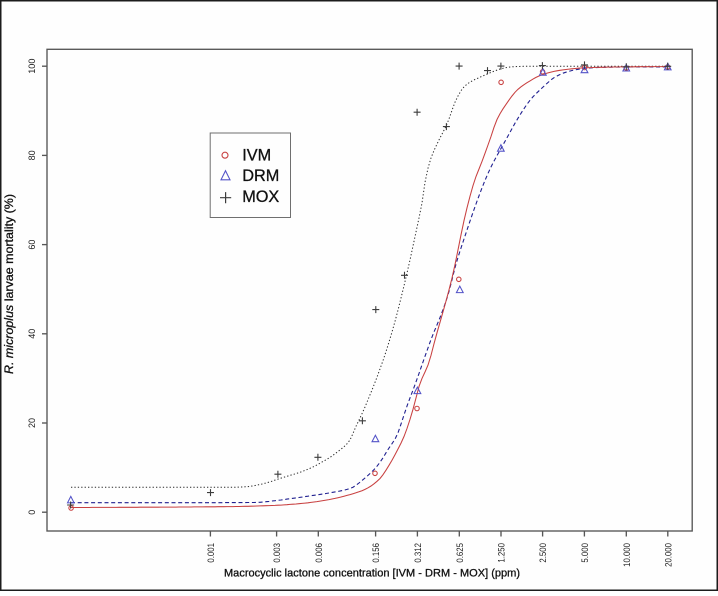 The image size is (718, 596). I want to click on svg-text: 0, so click(32, 512).